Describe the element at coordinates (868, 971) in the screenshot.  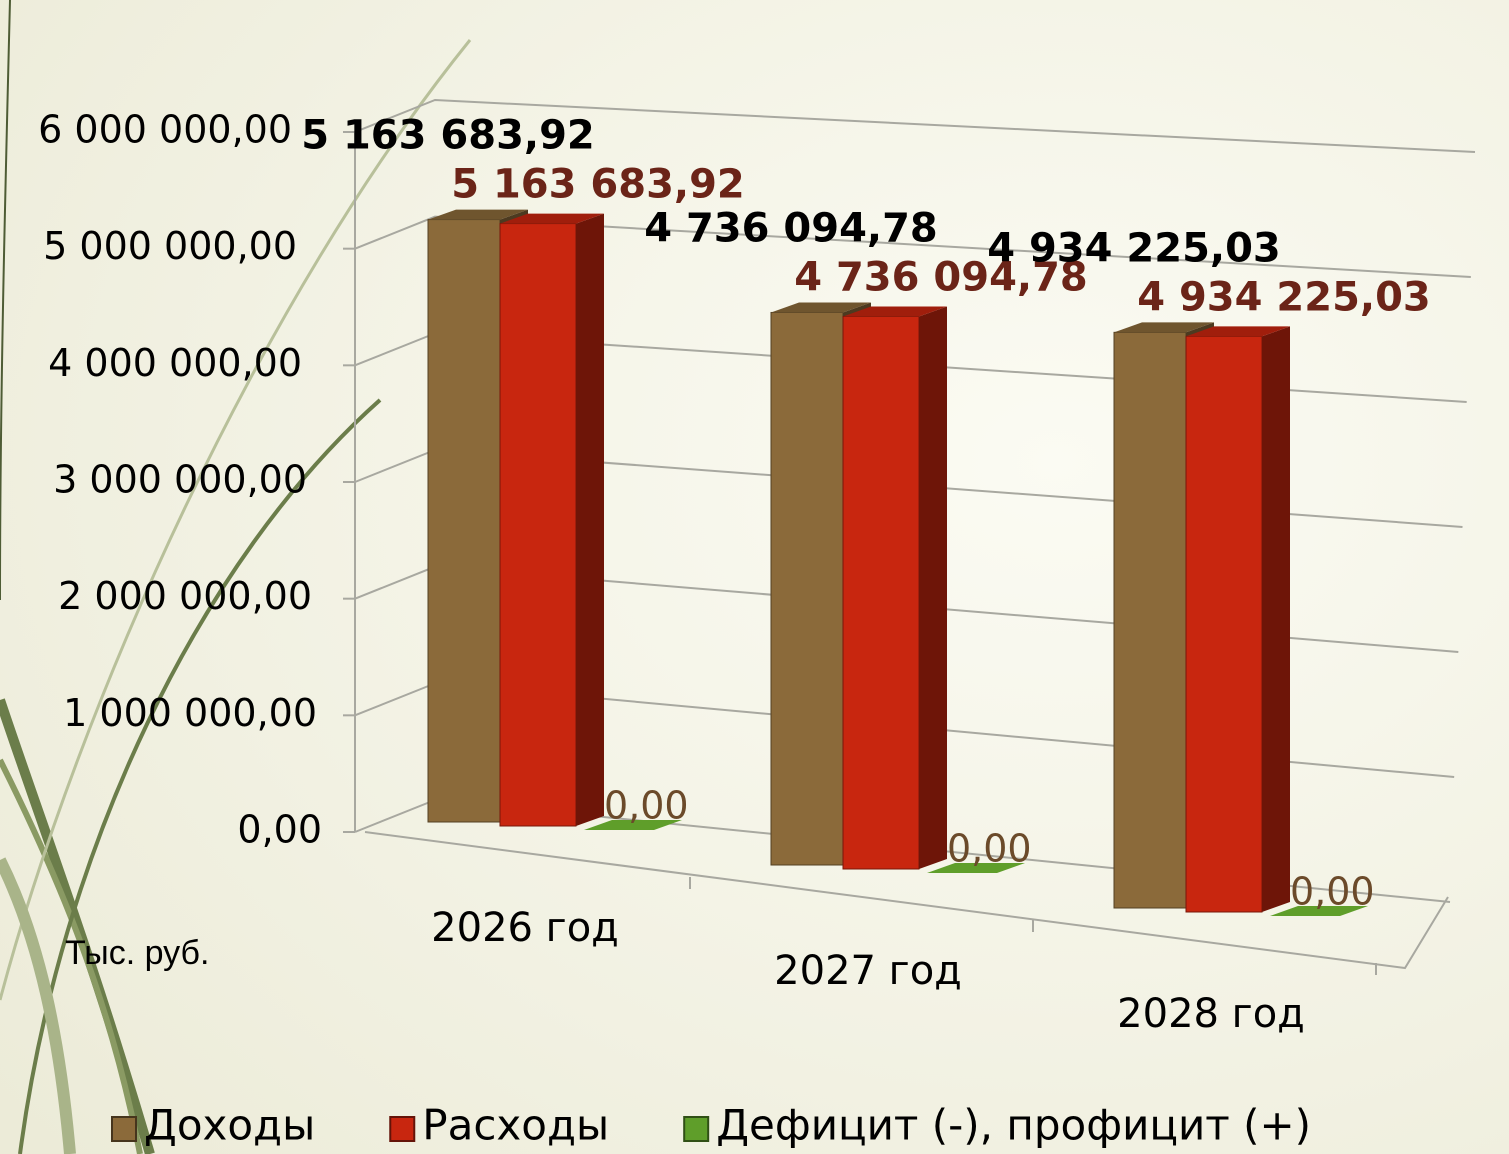
I see `x-tick-label: 2027 год` at that location.